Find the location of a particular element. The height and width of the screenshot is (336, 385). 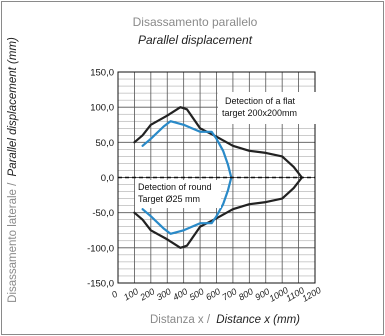

y-axis-label-it: Disassamento laterale / is located at coordinates (13, 242).